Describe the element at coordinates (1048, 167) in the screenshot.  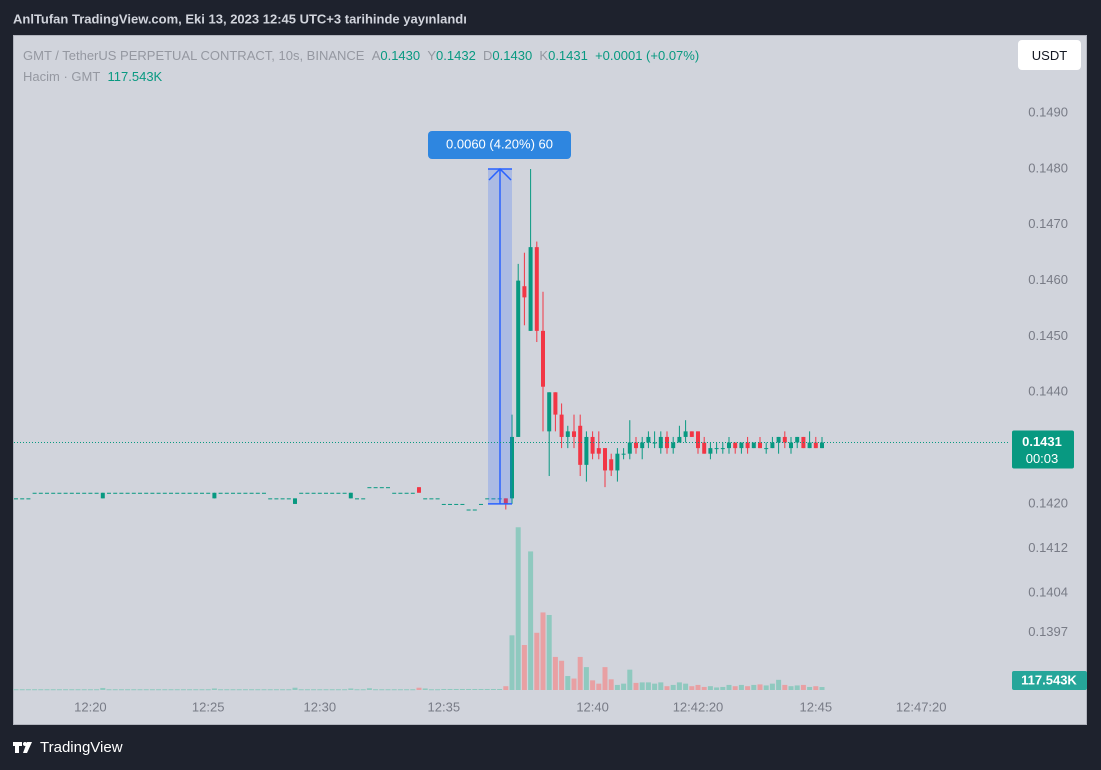
I see `y-tick-label: 0.1480` at that location.